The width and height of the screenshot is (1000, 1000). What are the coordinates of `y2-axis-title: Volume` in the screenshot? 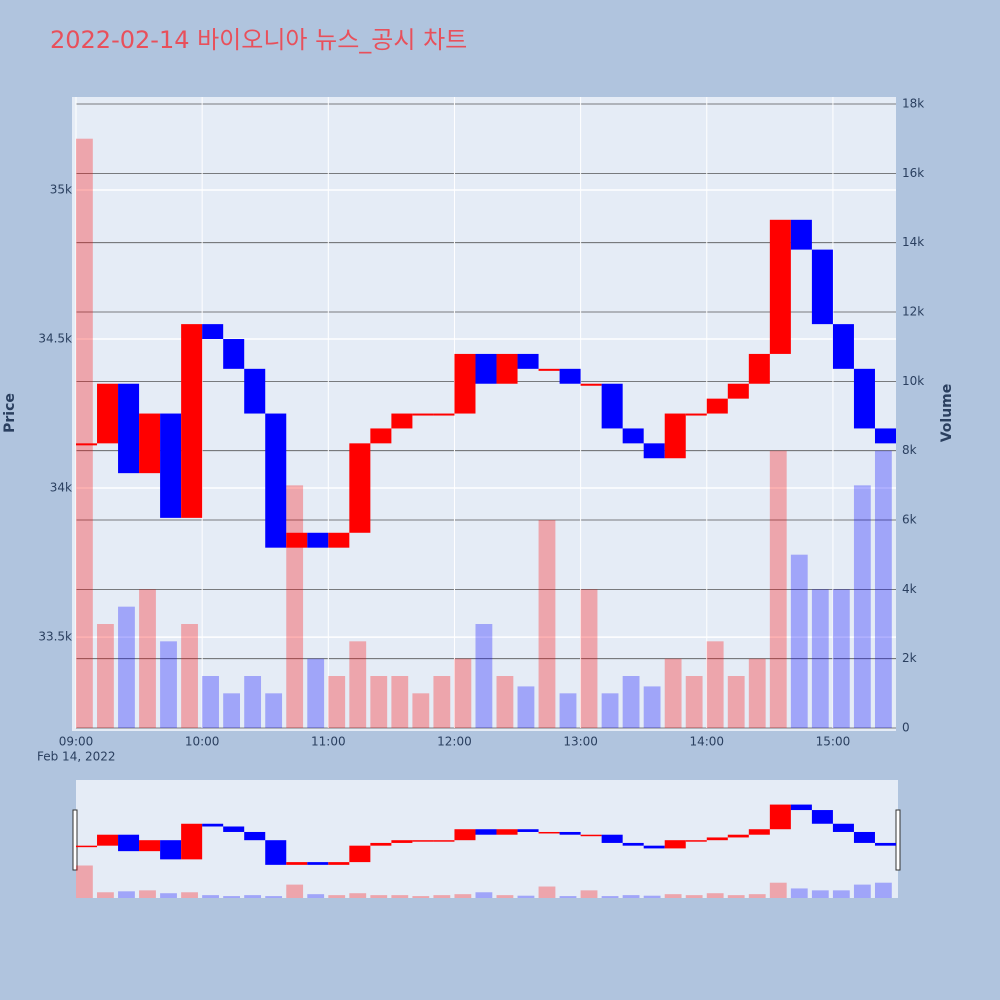 It's located at (947, 413).